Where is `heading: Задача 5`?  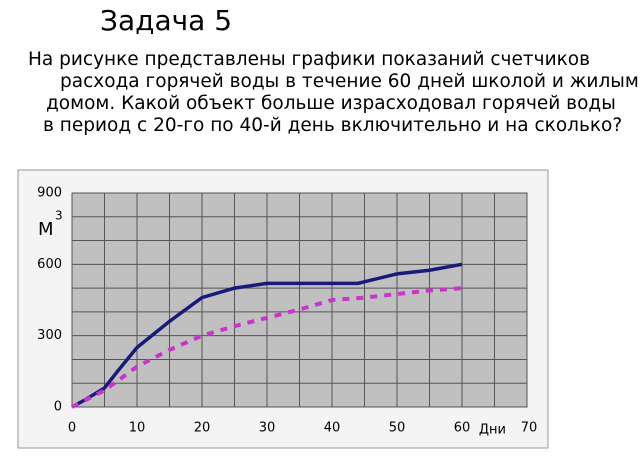 heading: Задача 5 is located at coordinates (166, 20).